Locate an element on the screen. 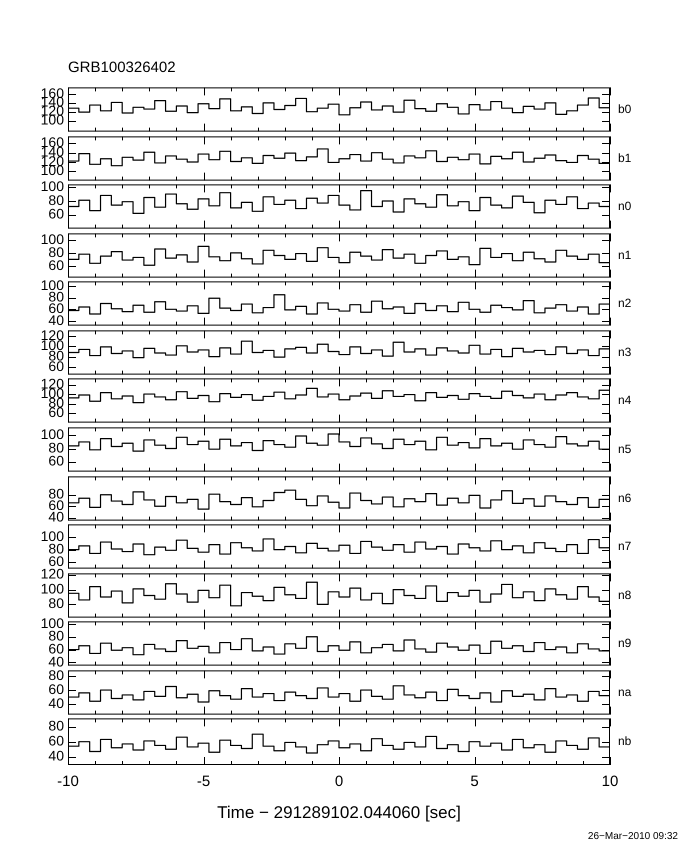  legend-label: na is located at coordinates (625, 691).